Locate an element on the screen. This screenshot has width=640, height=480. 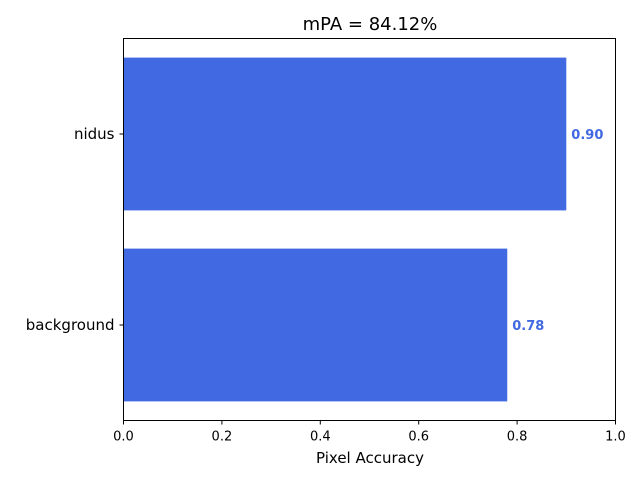
x-tick-label: 0.6 is located at coordinates (418, 437).